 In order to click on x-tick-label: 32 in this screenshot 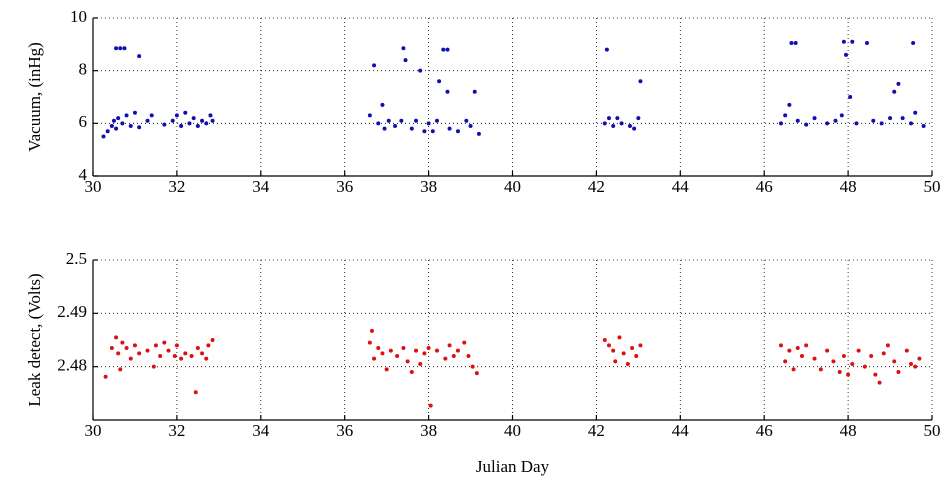, I will do `click(176, 186)`.